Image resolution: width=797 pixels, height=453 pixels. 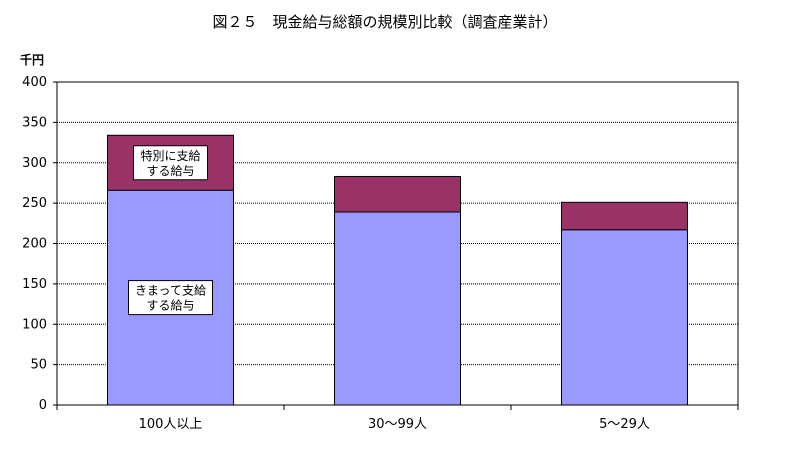 I want to click on y-axis-ticks: 0 50 100 150 200 250 300 350 400, so click(x=39, y=244).